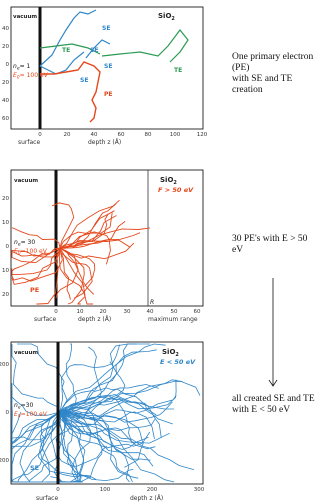 The height and width of the screenshot is (504, 328). Describe the element at coordinates (31, 415) in the screenshot. I see `panel-3-e-label: E0=100 eV` at that location.